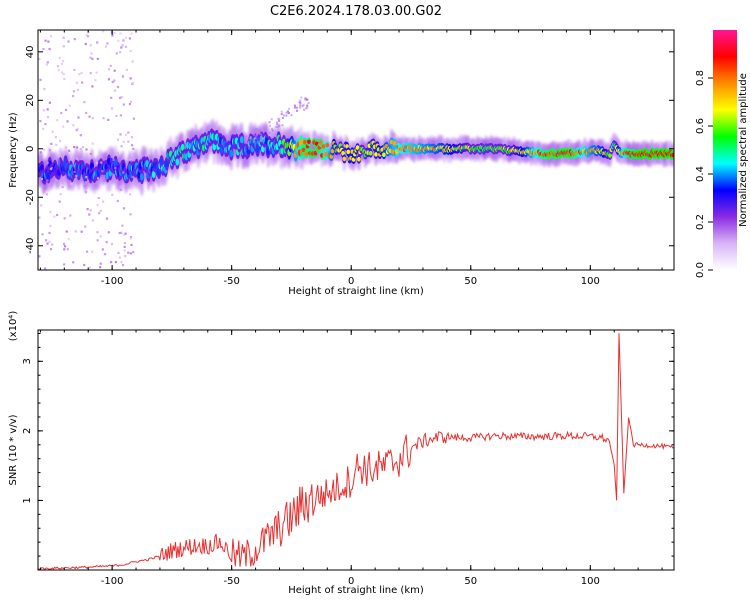 Image resolution: width=750 pixels, height=600 pixels. What do you see at coordinates (27, 361) in the screenshot?
I see `y-tick-label: 3` at bounding box center [27, 361].